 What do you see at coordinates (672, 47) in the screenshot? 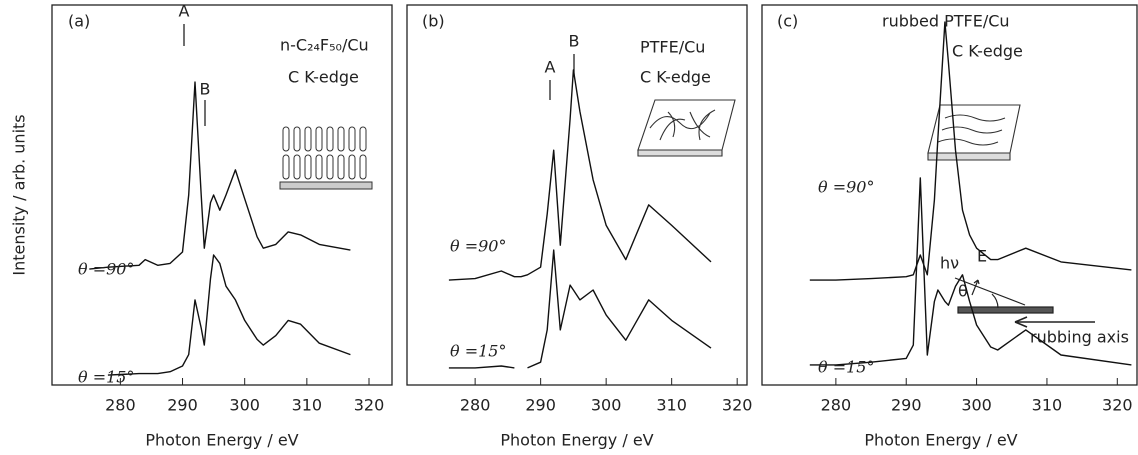
I see `annotation: PTFE/Cu` at bounding box center [672, 47].